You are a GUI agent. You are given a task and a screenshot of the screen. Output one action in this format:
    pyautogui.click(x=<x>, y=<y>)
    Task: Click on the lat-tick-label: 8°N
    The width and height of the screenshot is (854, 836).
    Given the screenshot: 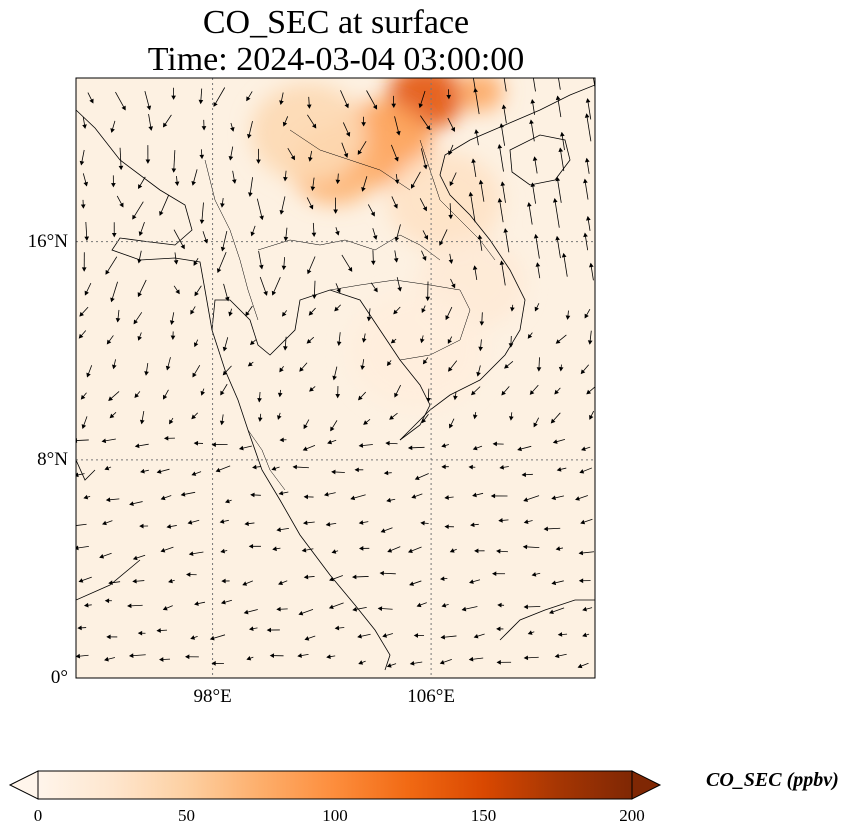 What is the action you would take?
    pyautogui.click(x=52, y=459)
    